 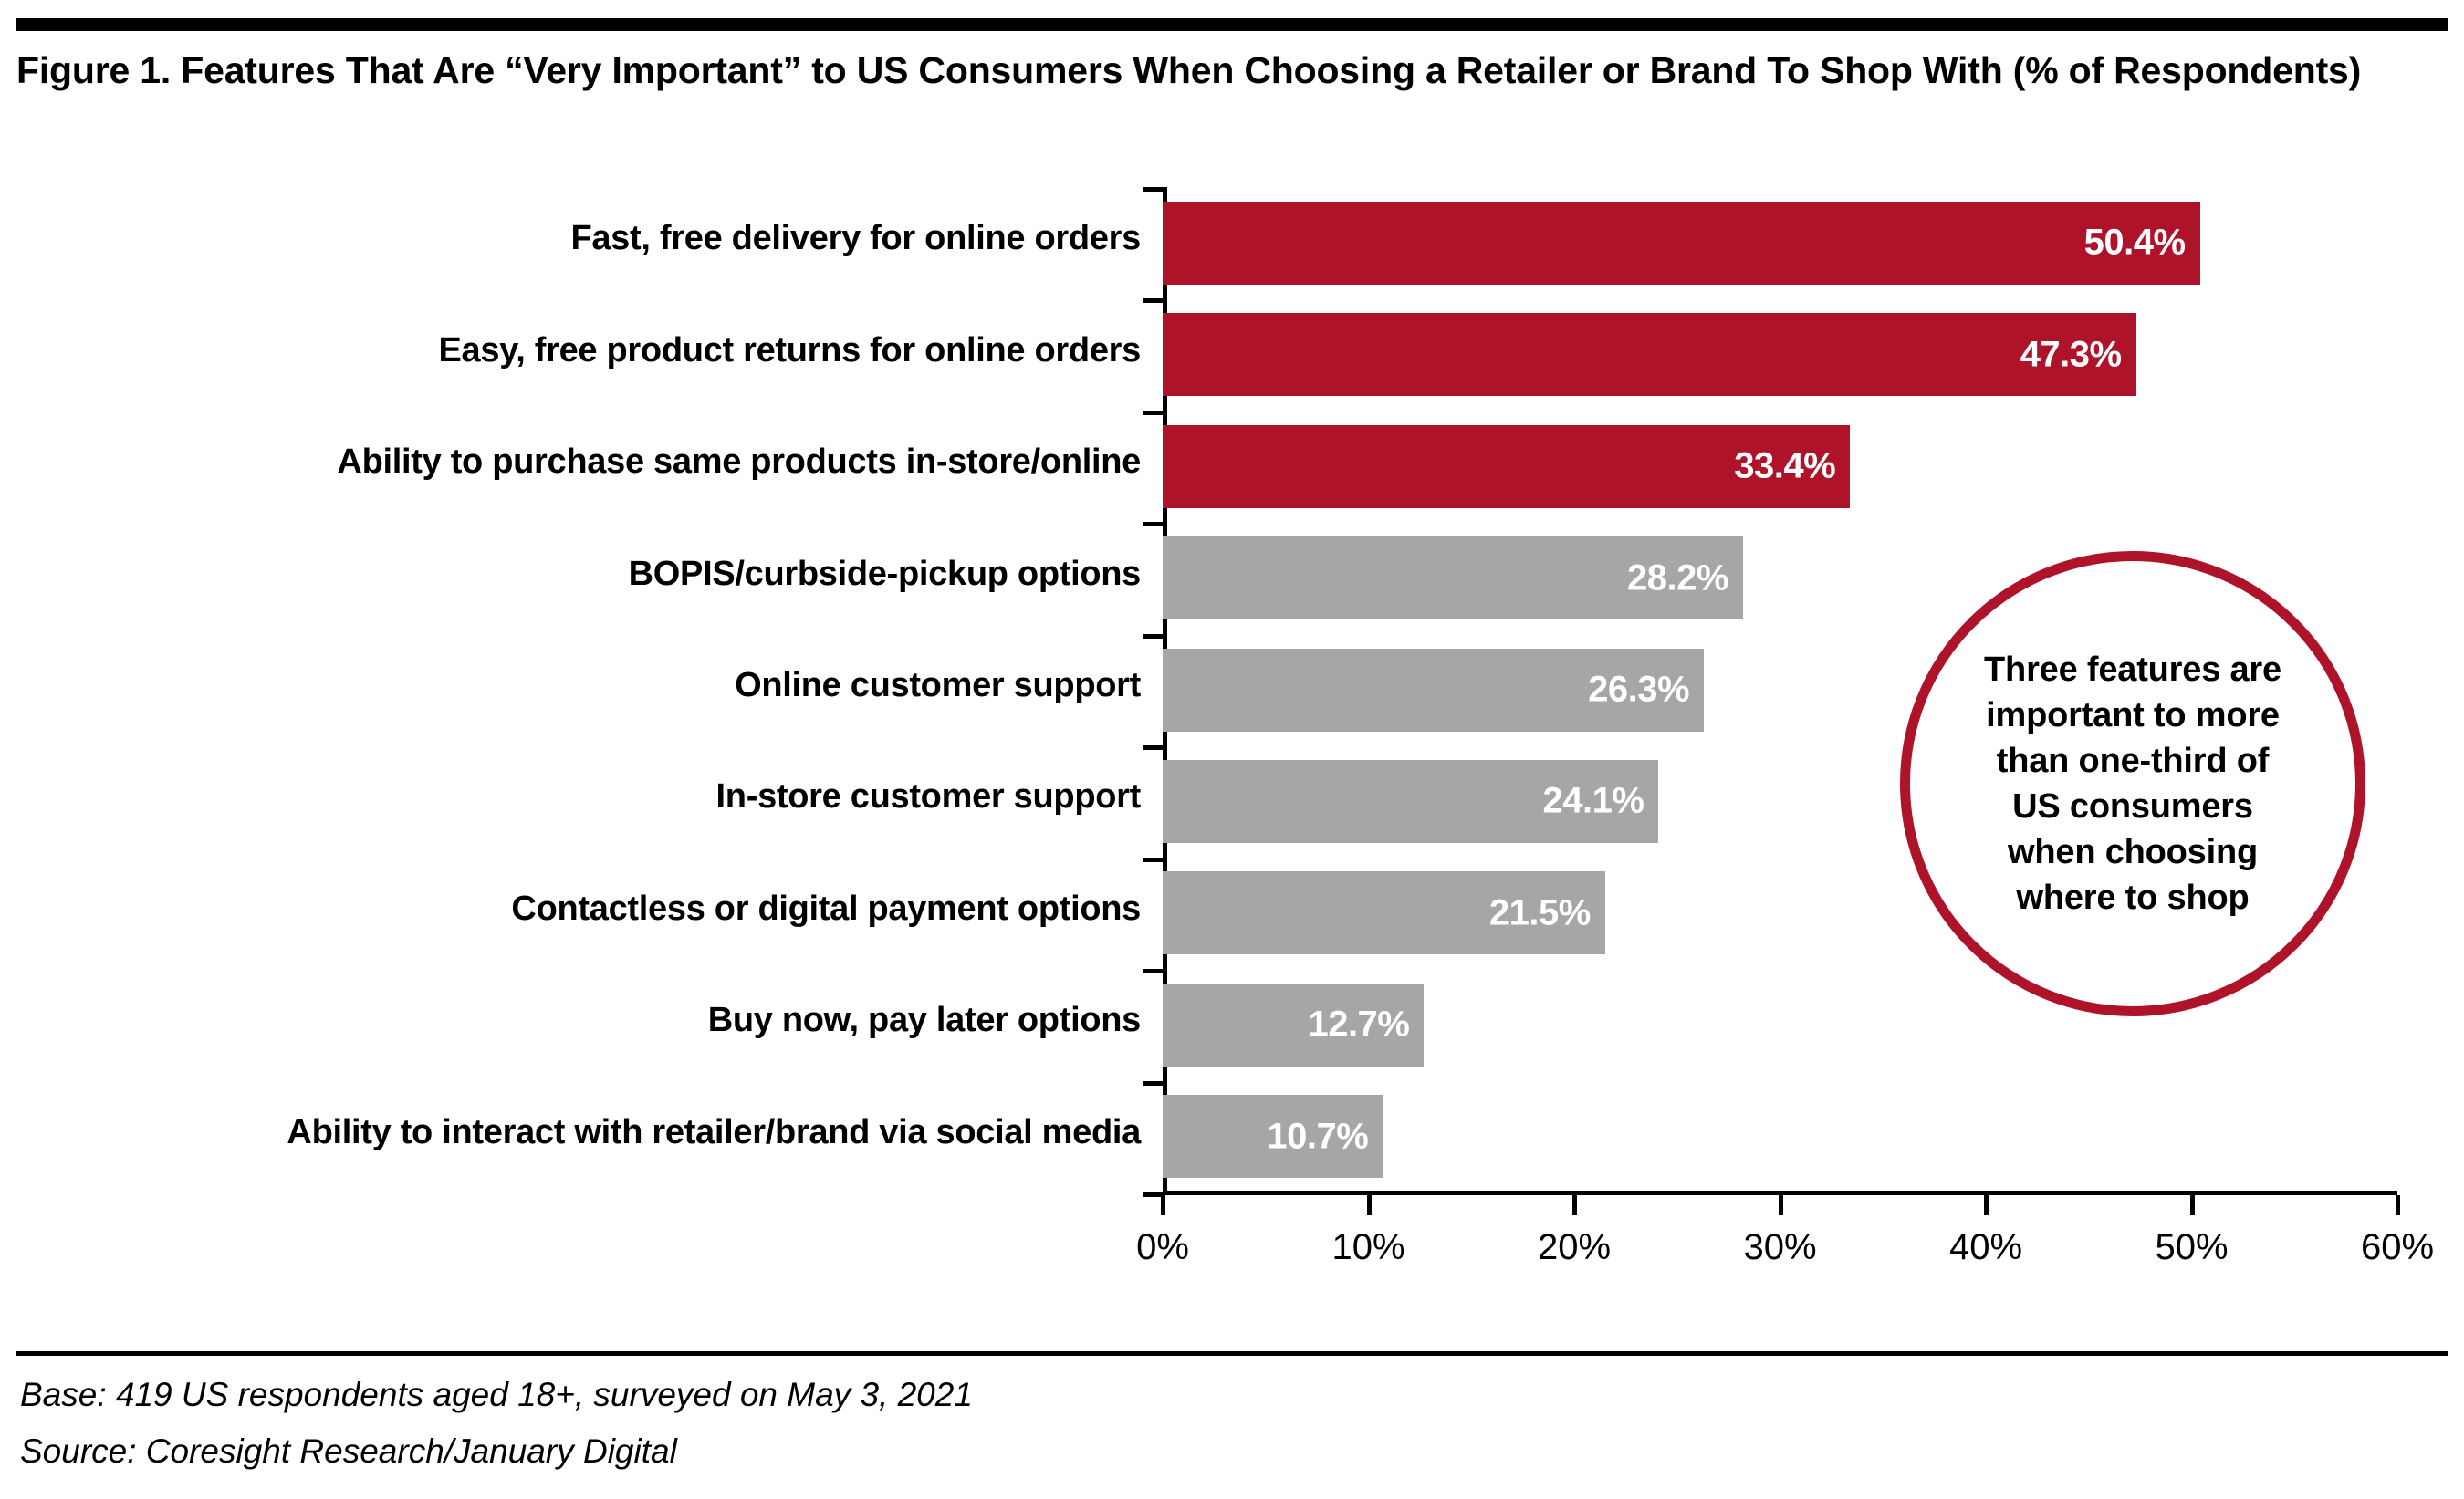 What do you see at coordinates (1232, 1353) in the screenshot?
I see `footer-rule` at bounding box center [1232, 1353].